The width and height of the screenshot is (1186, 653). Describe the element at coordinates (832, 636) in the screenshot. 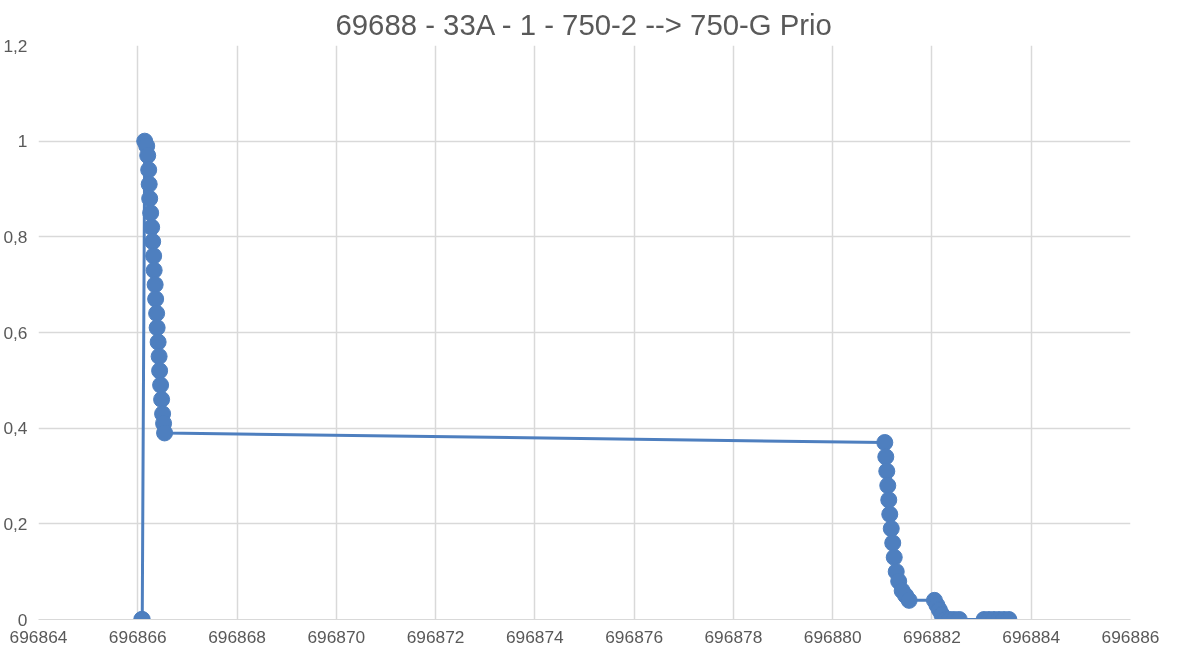

I see `x-tick-label: 696880` at that location.